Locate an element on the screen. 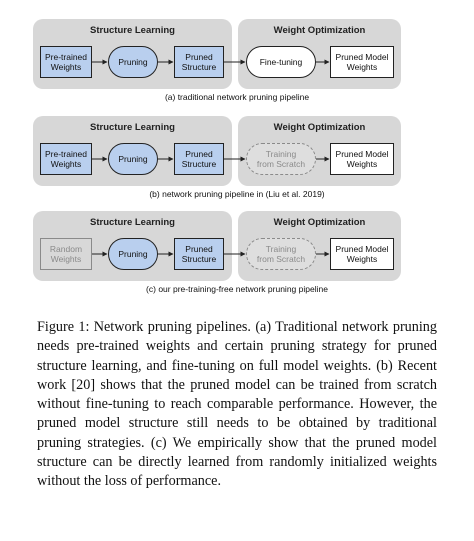  fine-tuning-node: Fine-tuning is located at coordinates (281, 62).